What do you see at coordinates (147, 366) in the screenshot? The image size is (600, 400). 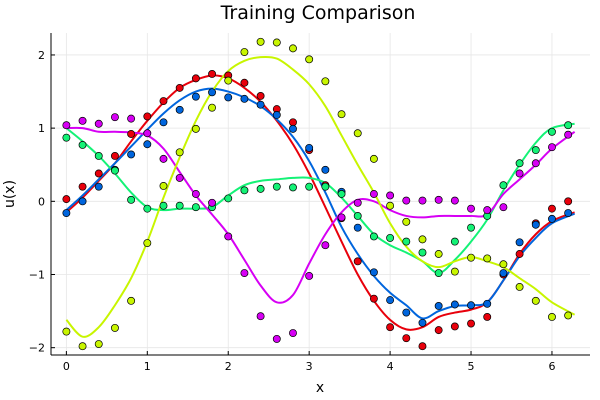 I see `x-tick-label: 1` at bounding box center [147, 366].